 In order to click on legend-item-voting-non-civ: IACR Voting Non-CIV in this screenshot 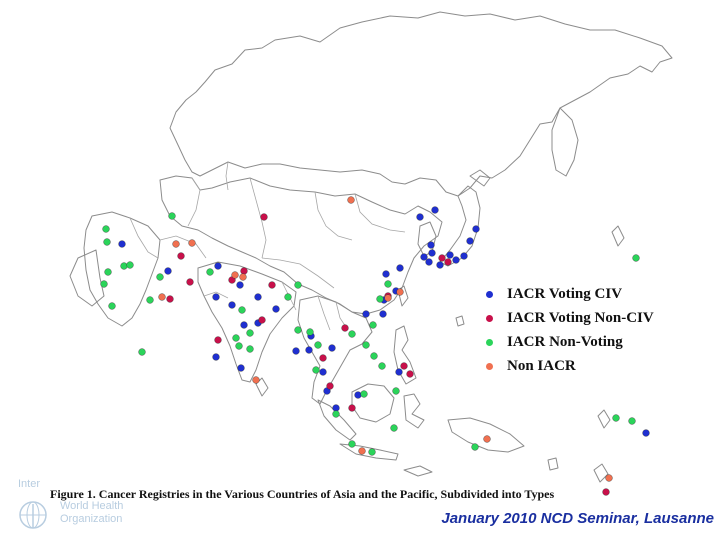, I will do `click(586, 318)`.